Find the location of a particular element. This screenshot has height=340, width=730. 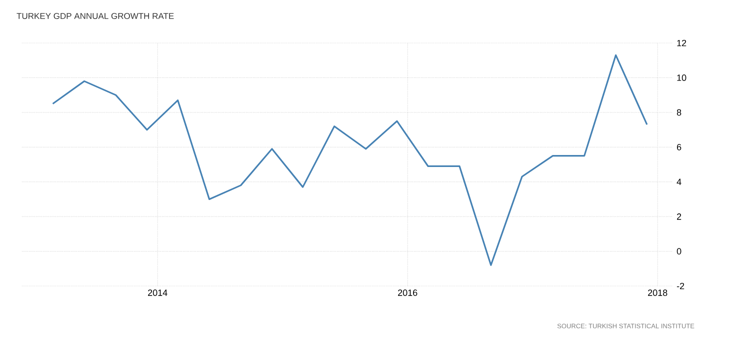

x-tick-label: 2016 is located at coordinates (408, 293).